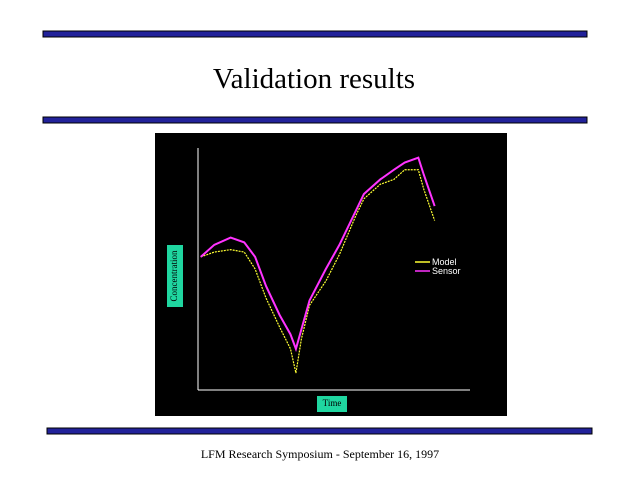 The width and height of the screenshot is (640, 480). What do you see at coordinates (446, 271) in the screenshot?
I see `legend-label: Sensor` at bounding box center [446, 271].